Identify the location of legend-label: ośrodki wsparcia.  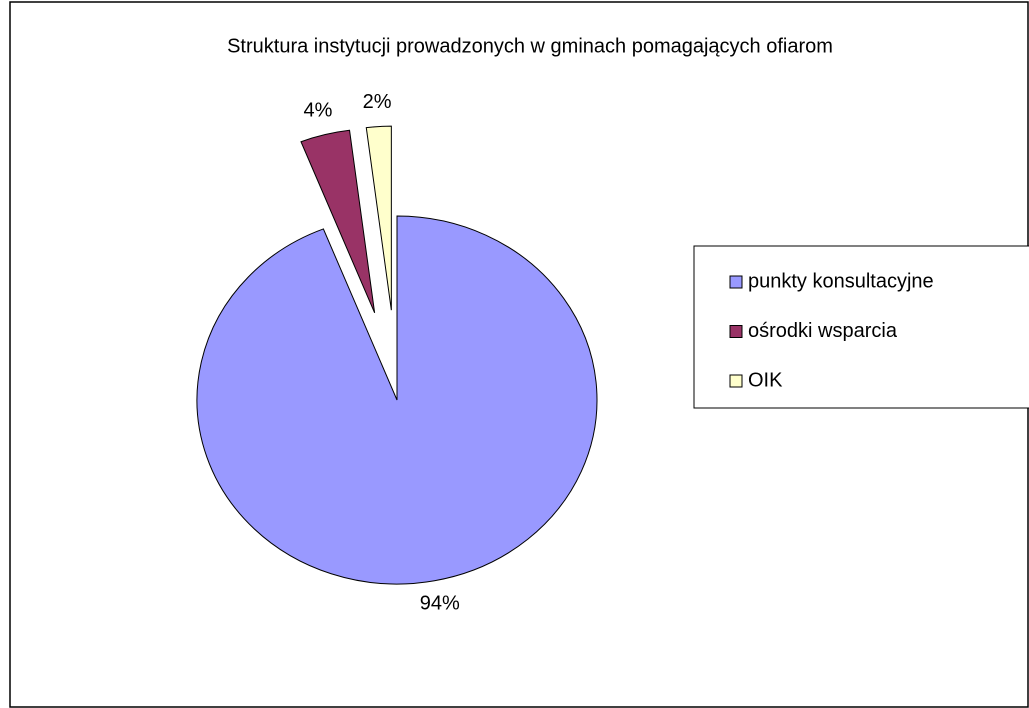
(823, 331).